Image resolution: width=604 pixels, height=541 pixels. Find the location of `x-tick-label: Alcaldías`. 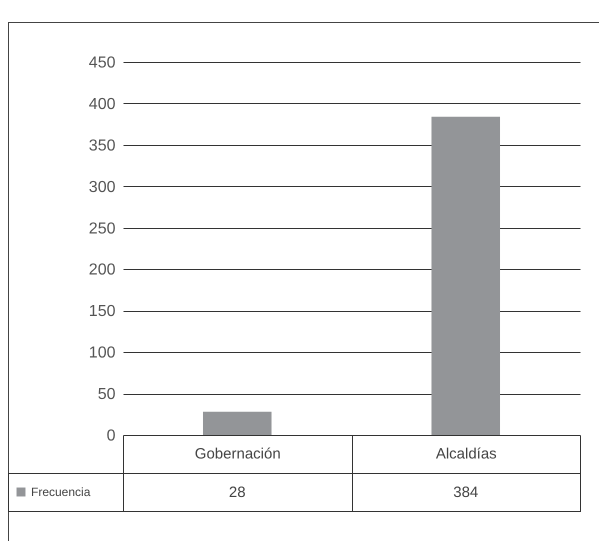

x-tick-label: Alcaldías is located at coordinates (466, 454).